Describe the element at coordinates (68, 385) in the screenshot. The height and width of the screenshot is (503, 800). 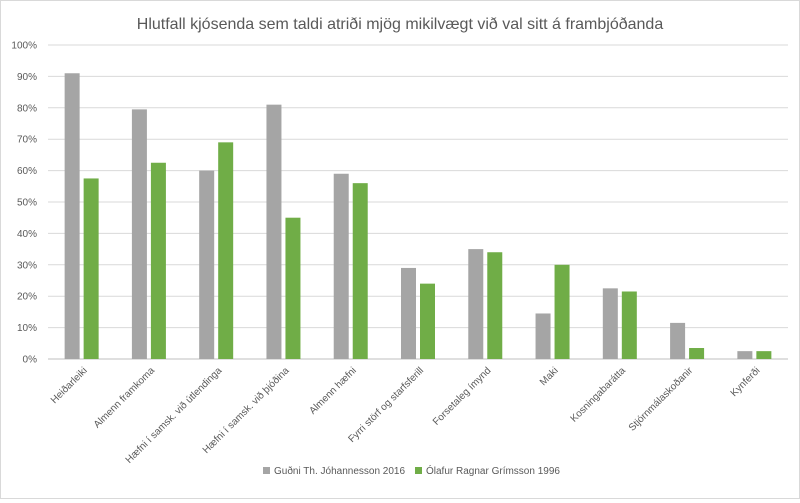
I see `x-tick-label: Heiðarleiki` at that location.